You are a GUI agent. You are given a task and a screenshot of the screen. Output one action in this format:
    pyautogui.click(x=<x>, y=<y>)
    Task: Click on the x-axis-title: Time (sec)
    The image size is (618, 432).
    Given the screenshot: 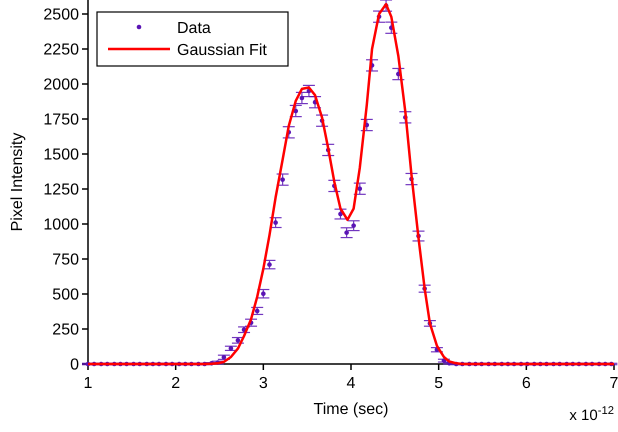 What is the action you would take?
    pyautogui.click(x=351, y=409)
    